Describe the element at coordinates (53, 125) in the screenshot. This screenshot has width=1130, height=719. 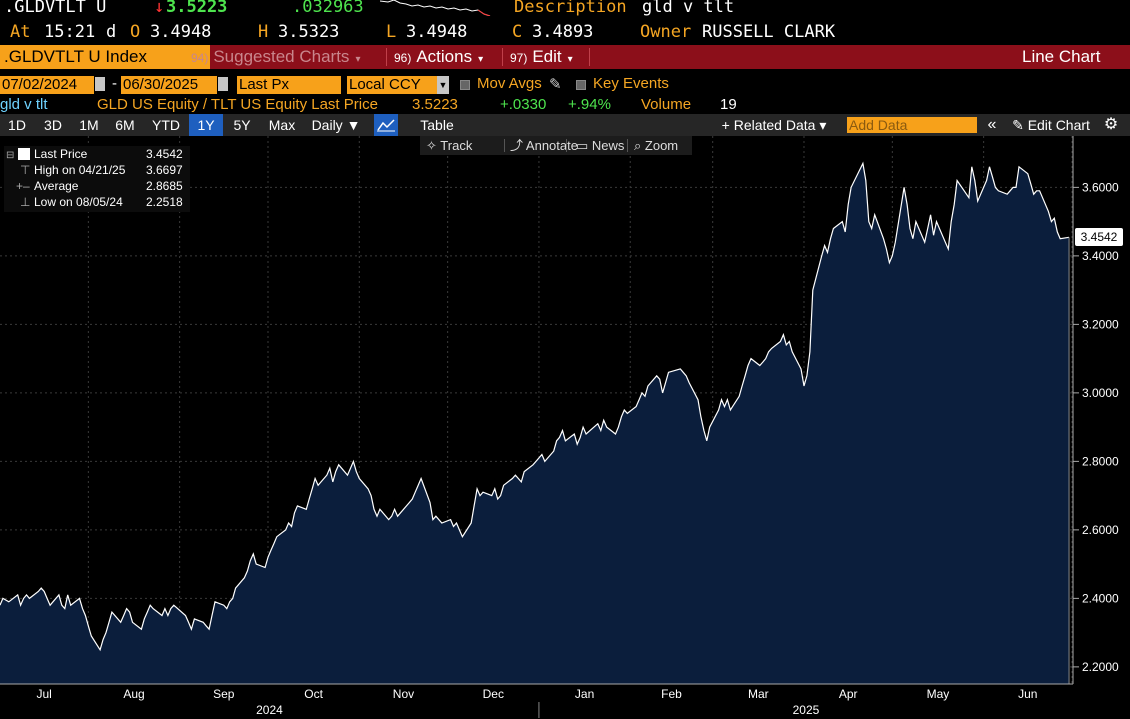
I see `period-3d-button: 3D` at that location.